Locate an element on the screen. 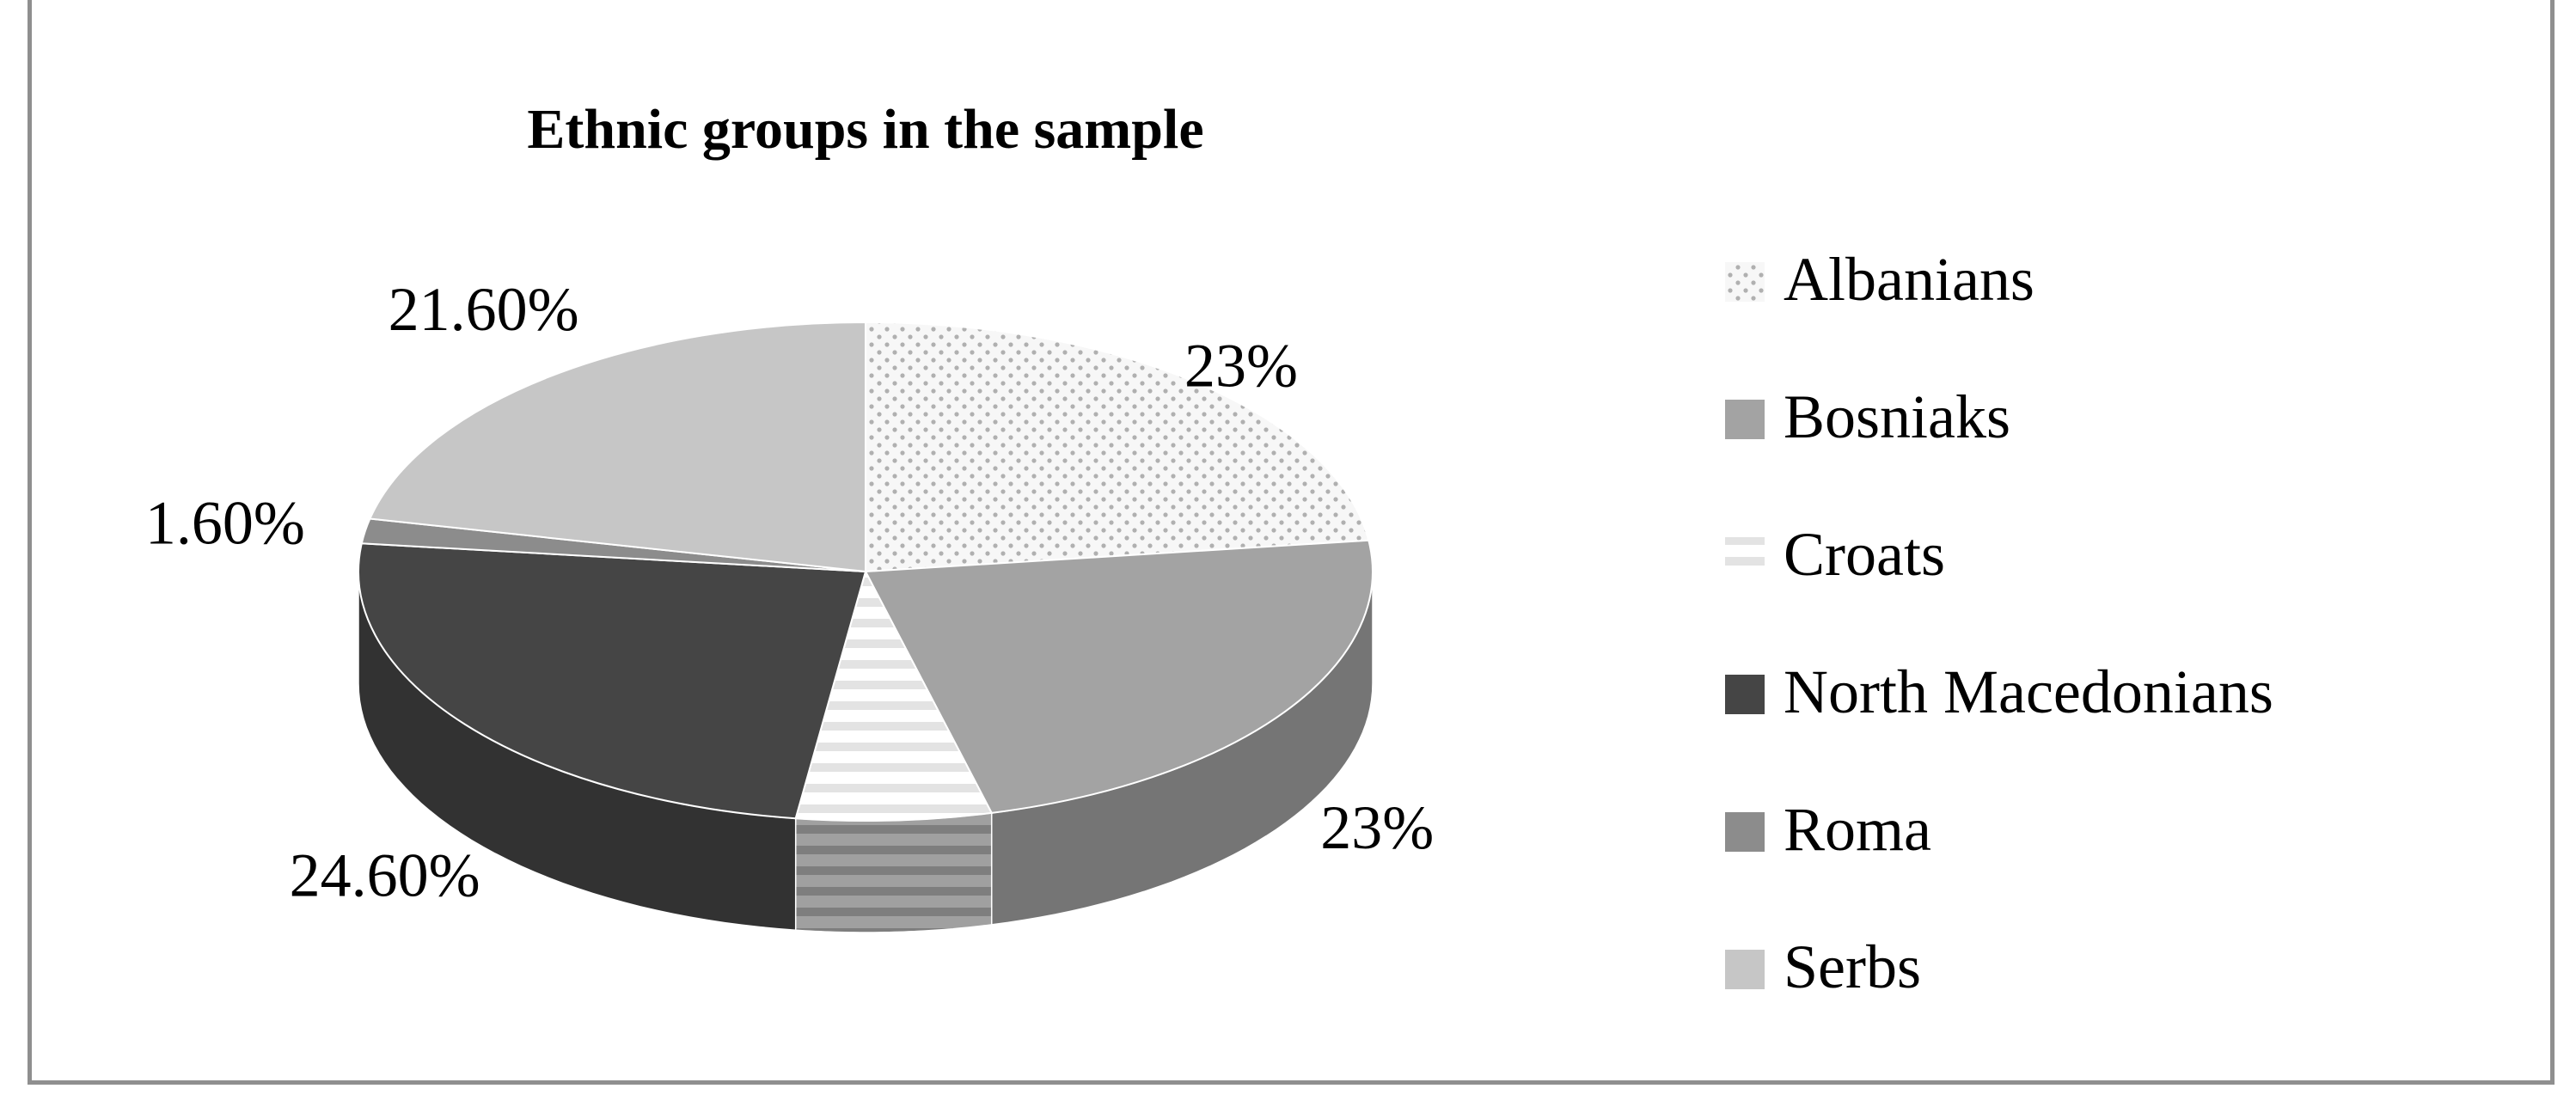 The height and width of the screenshot is (1113, 2576). slice-albanians is located at coordinates (1117, 447).